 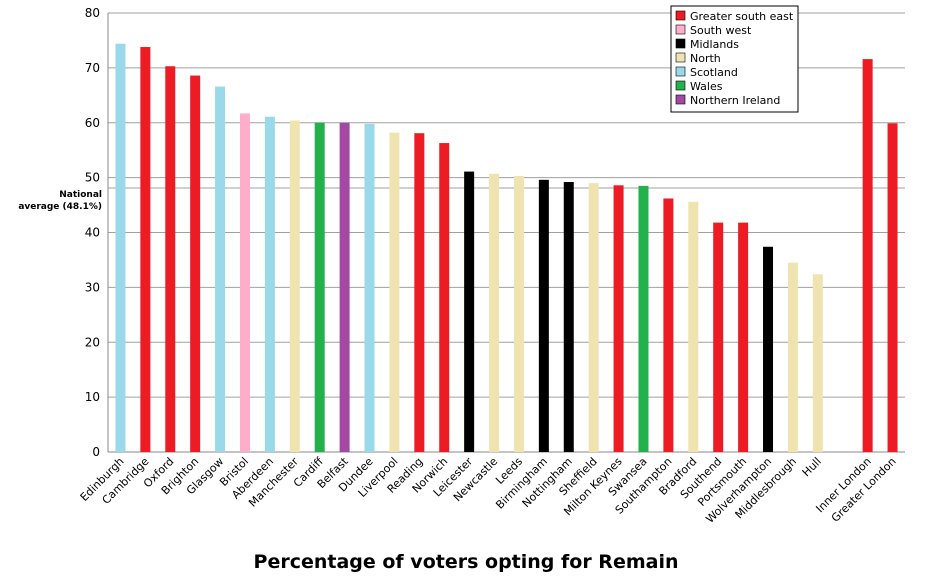 I want to click on legend-label-greater-south-east: Greater south east, so click(x=742, y=16).